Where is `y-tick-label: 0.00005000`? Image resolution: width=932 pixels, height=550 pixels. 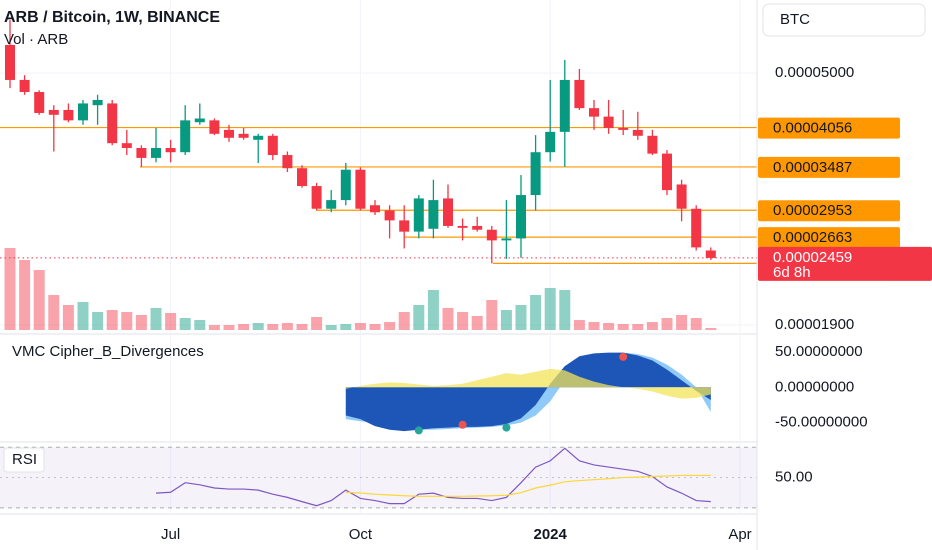 y-tick-label: 0.00005000 is located at coordinates (814, 72).